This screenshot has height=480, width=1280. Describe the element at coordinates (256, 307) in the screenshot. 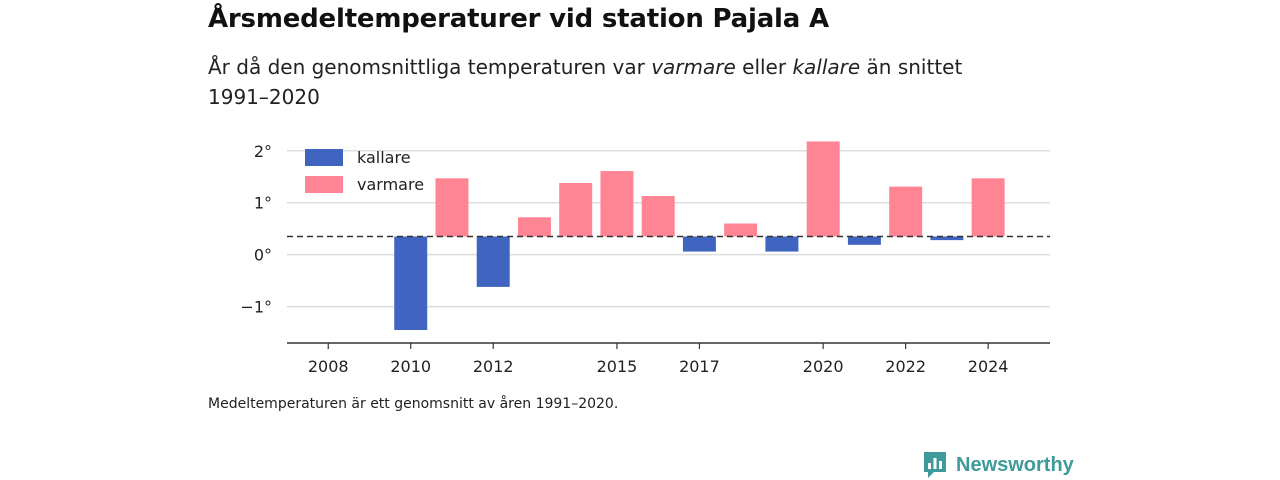

I see `y-tick-label: −1°` at that location.